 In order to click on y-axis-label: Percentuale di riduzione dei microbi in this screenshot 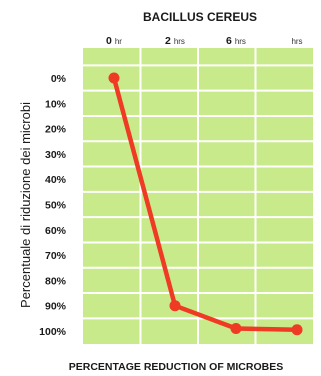, I will do `click(25, 205)`.